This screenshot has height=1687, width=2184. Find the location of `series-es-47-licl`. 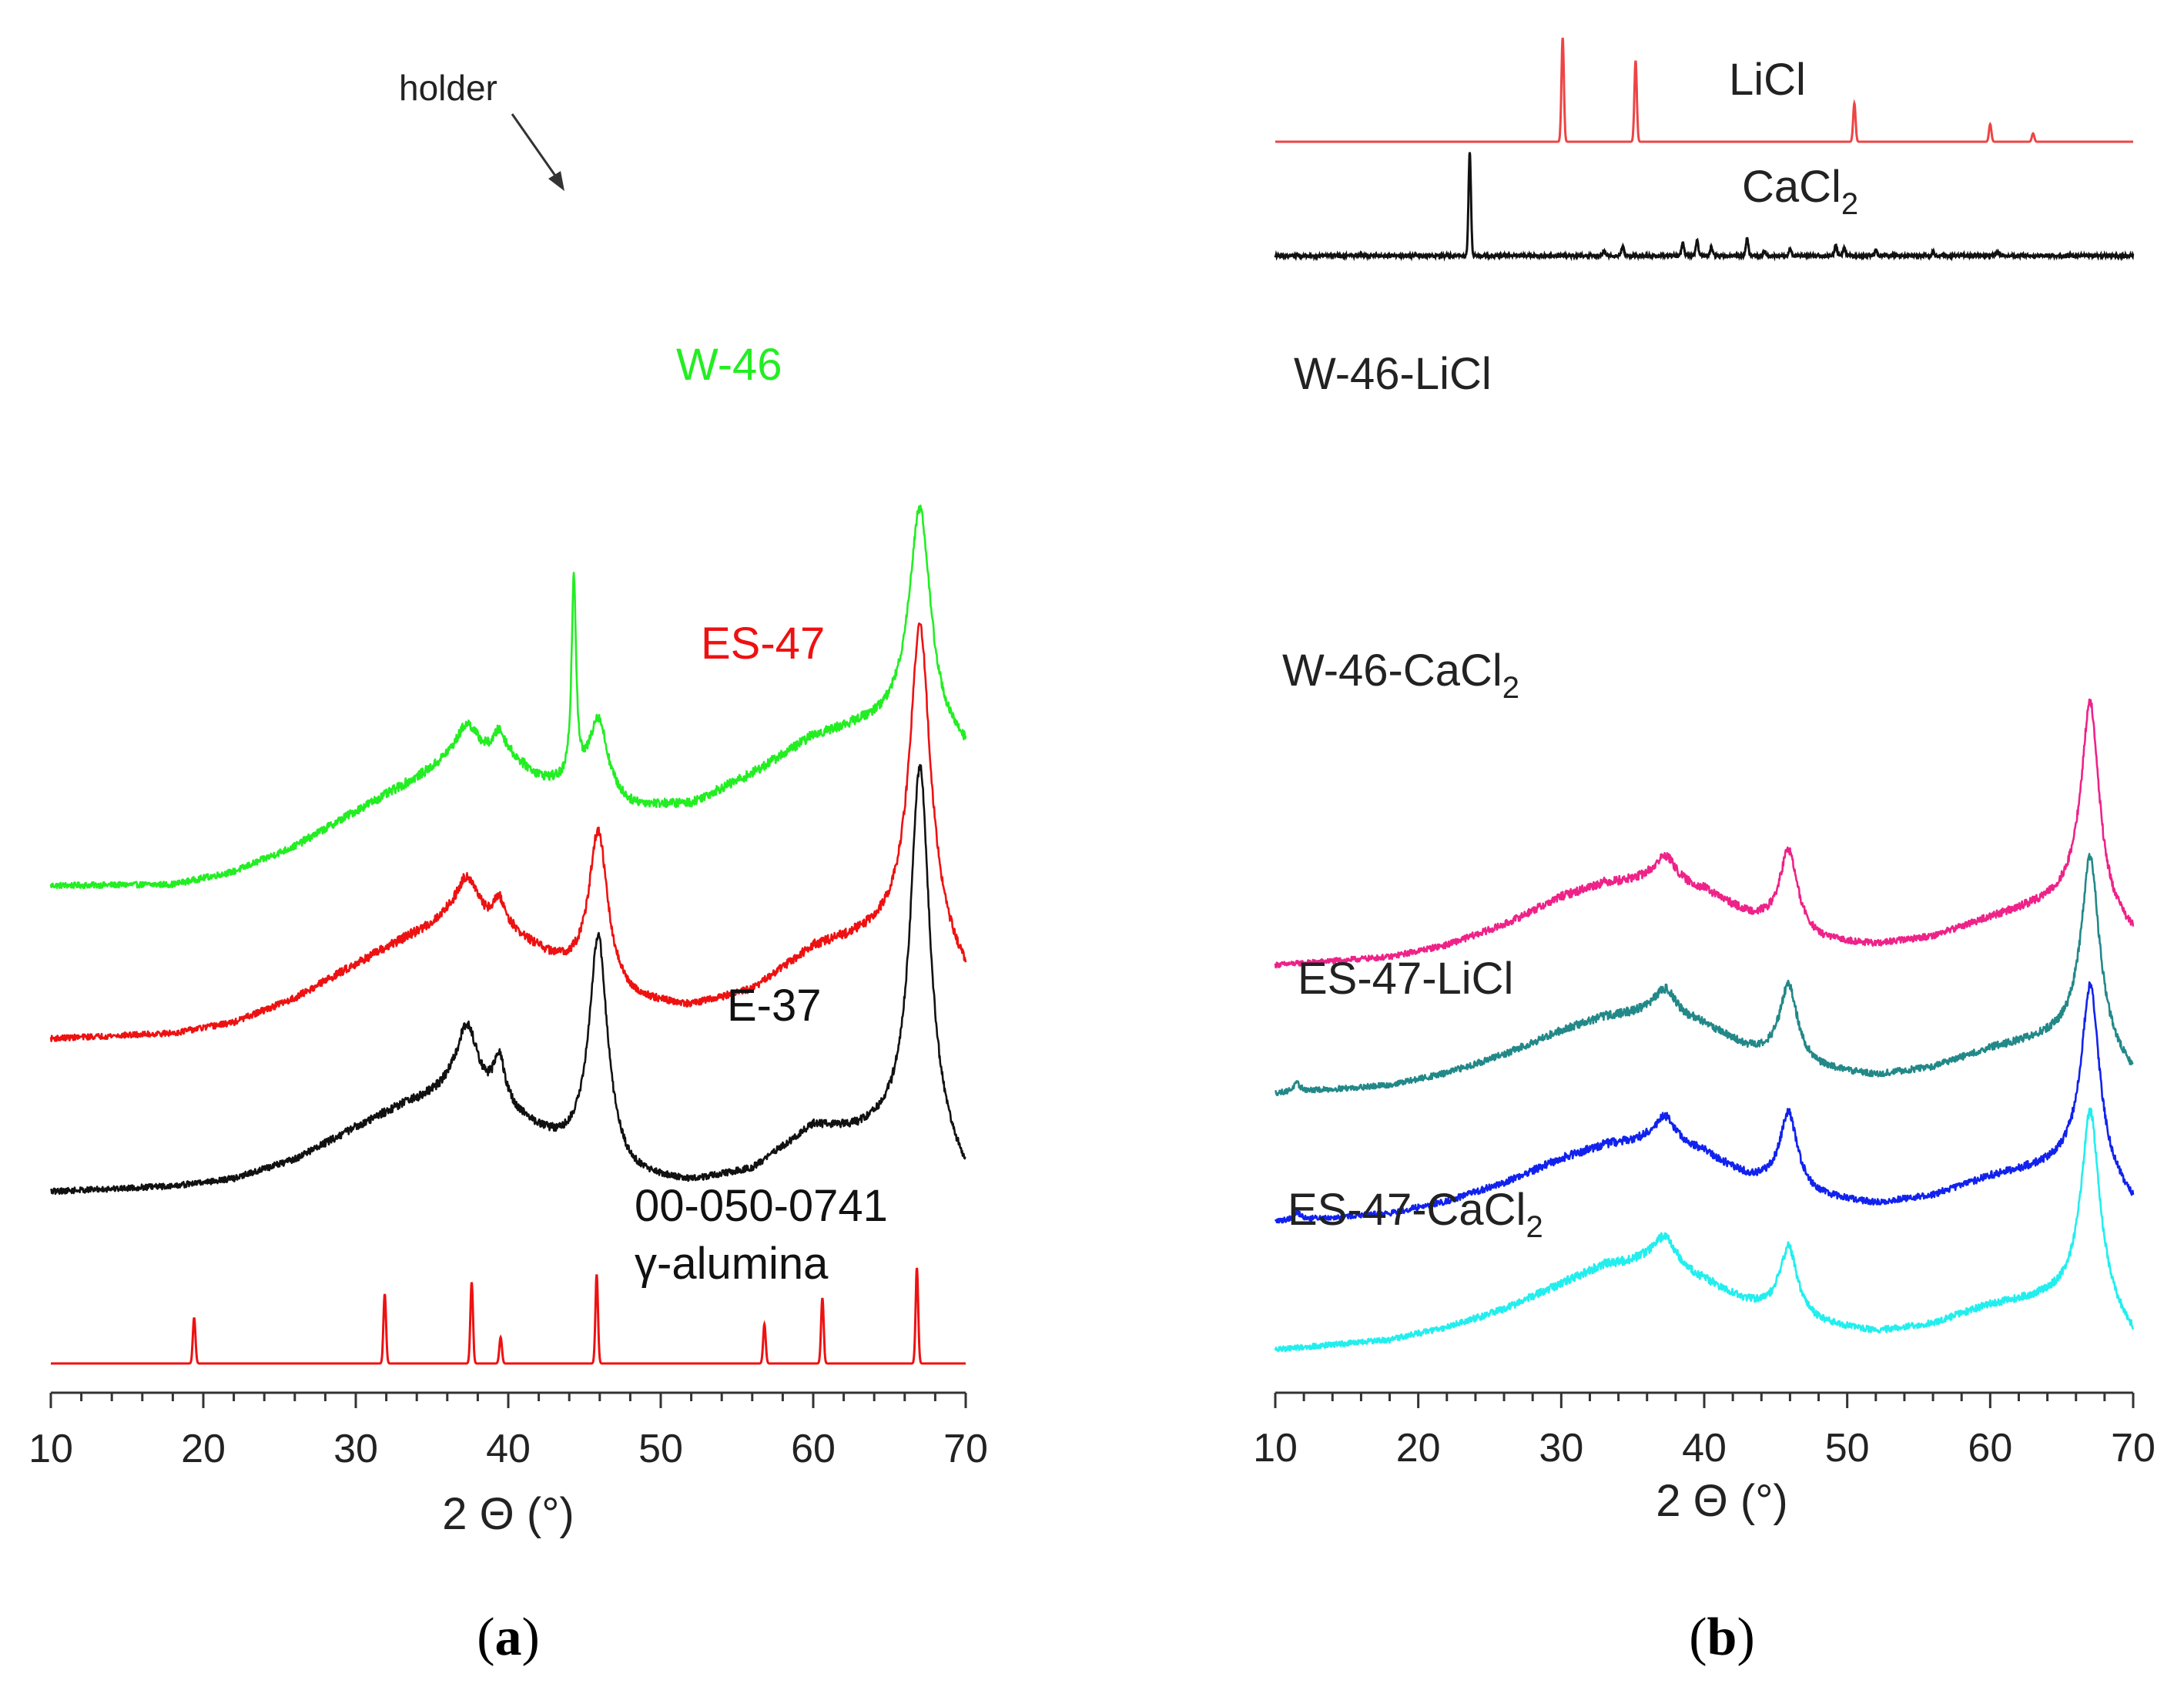

series-es-47-licl is located at coordinates (1704, 1102).